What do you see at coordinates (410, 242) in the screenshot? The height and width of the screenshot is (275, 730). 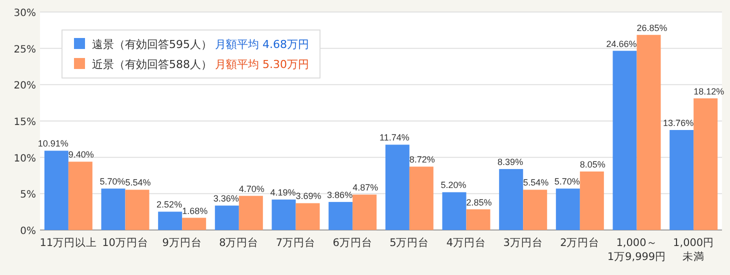 I see `x-tick-label: 5万円台` at bounding box center [410, 242].